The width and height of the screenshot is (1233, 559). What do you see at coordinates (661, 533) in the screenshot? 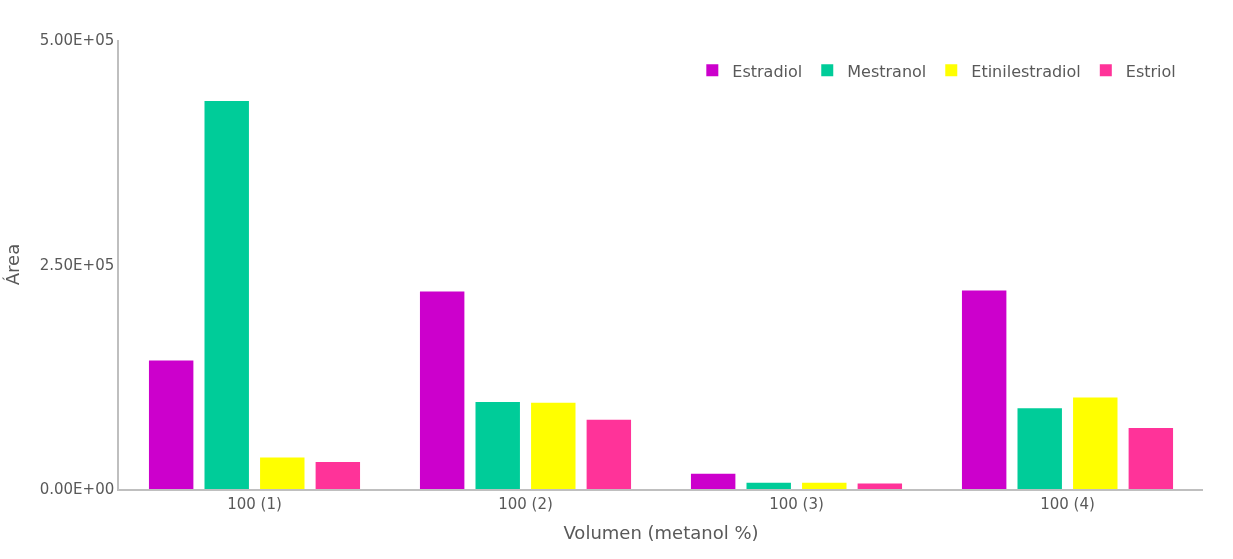
I see `x-axis-title: Volumen (metanol %)` at bounding box center [661, 533].